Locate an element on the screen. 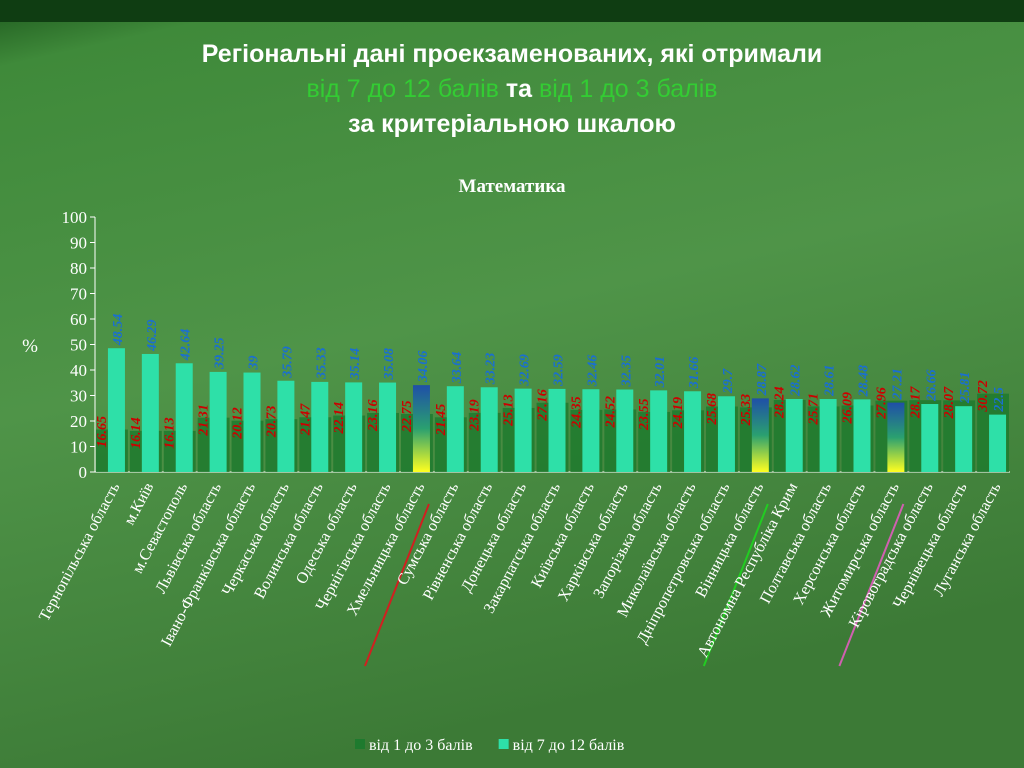 Image resolution: width=1024 pixels, height=768 pixels. data-label: 27.96 is located at coordinates (881, 403).